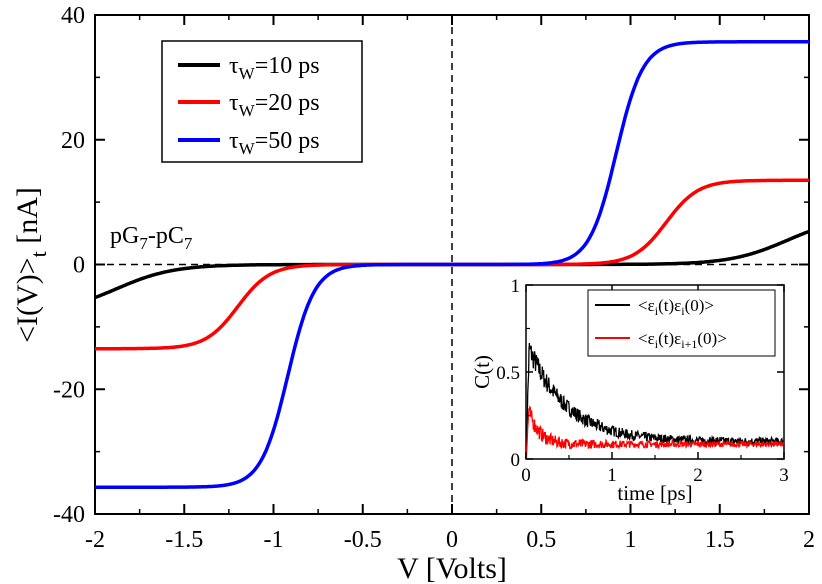  I want to click on inset-x-tick-labels: 0 1 2 3, so click(655, 475).